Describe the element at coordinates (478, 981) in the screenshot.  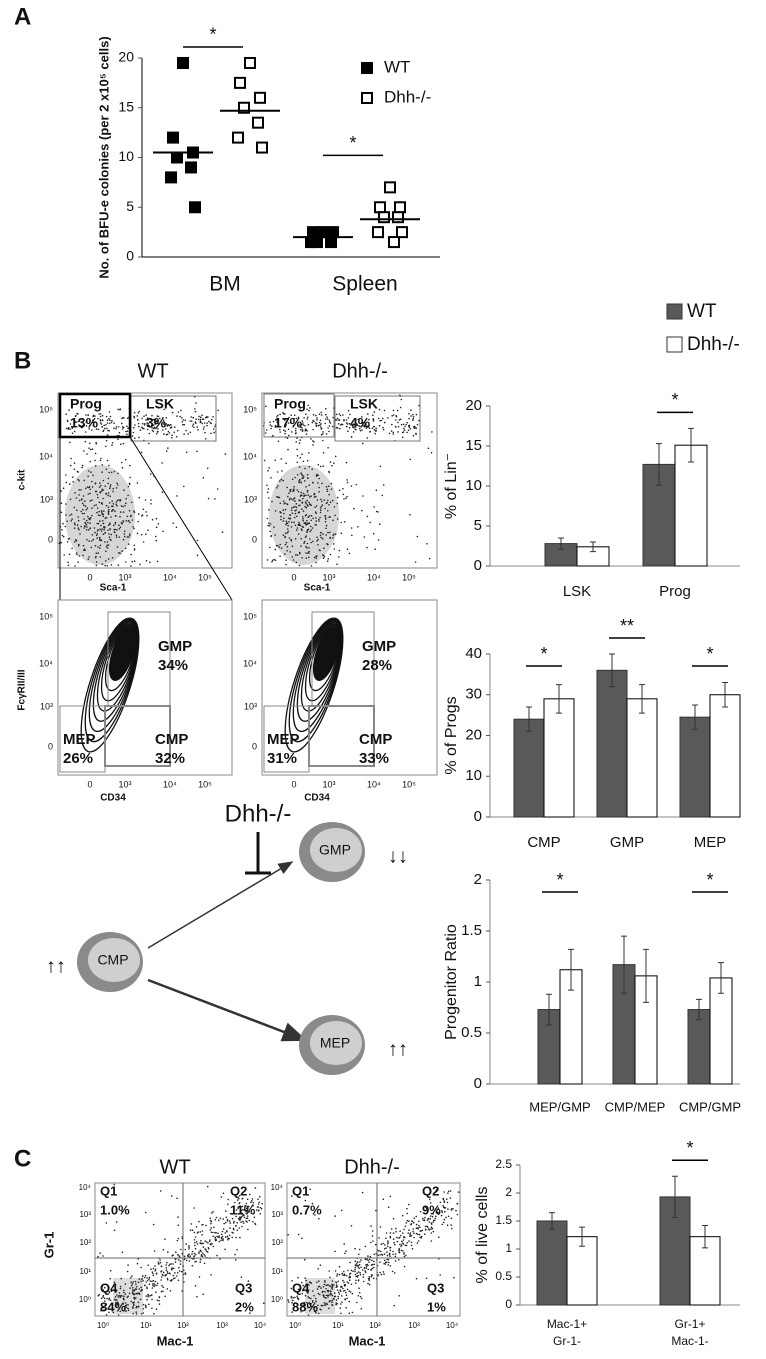
I see `y-tick-label: 1` at that location.